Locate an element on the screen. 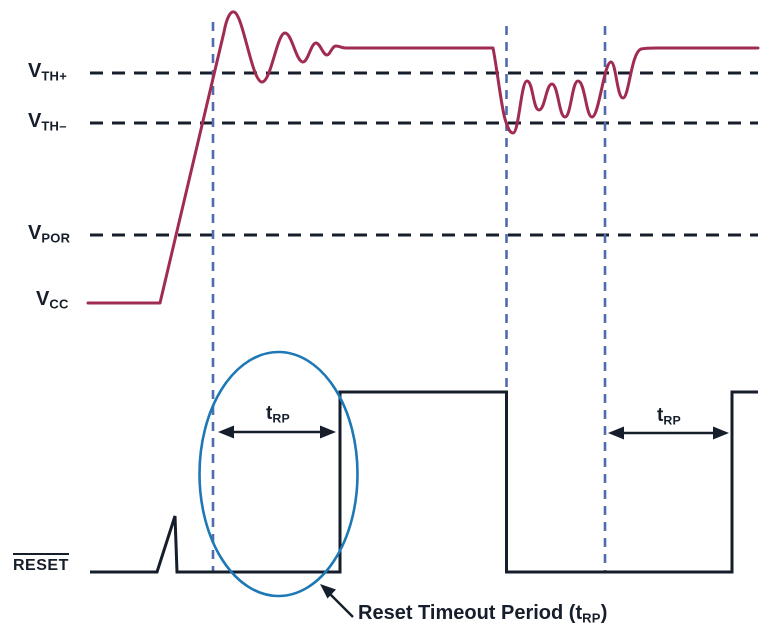 Image resolution: width=770 pixels, height=639 pixels. trp2-sub: RP is located at coordinates (672, 420).